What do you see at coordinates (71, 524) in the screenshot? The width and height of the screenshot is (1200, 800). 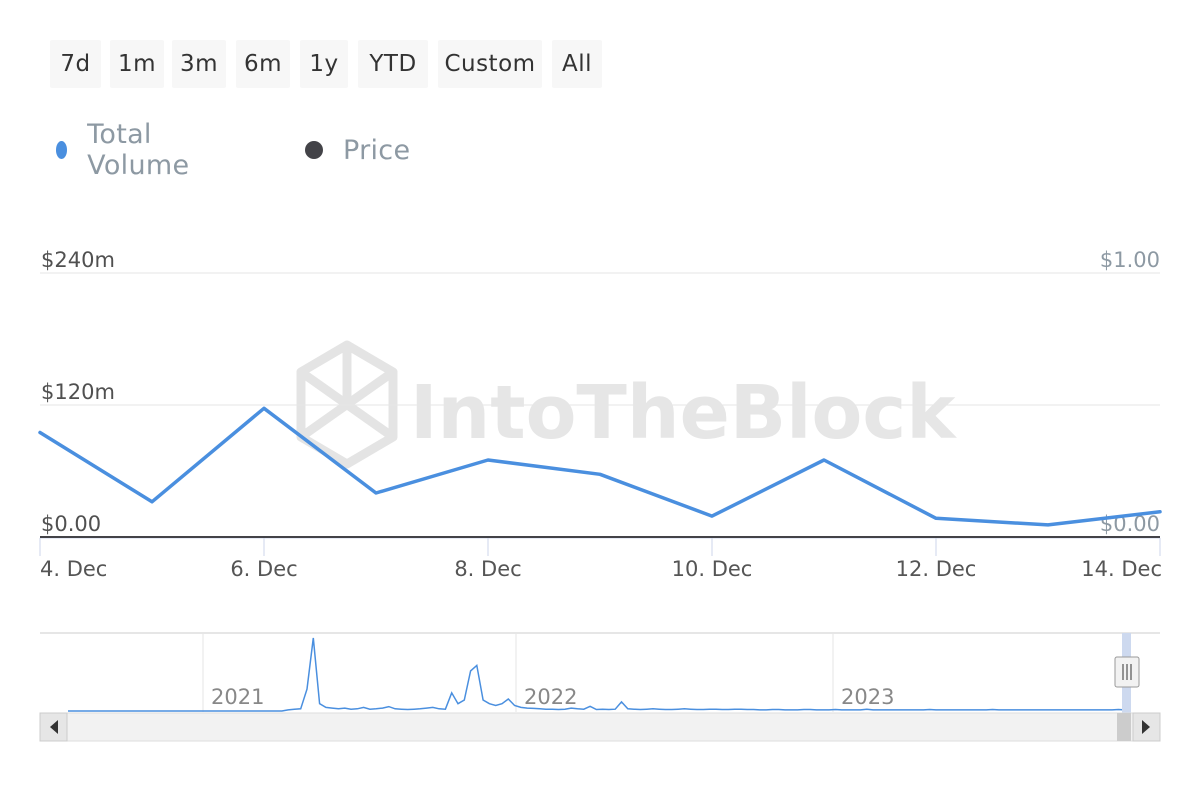 I see `y-left-tick-label: $0.00` at bounding box center [71, 524].